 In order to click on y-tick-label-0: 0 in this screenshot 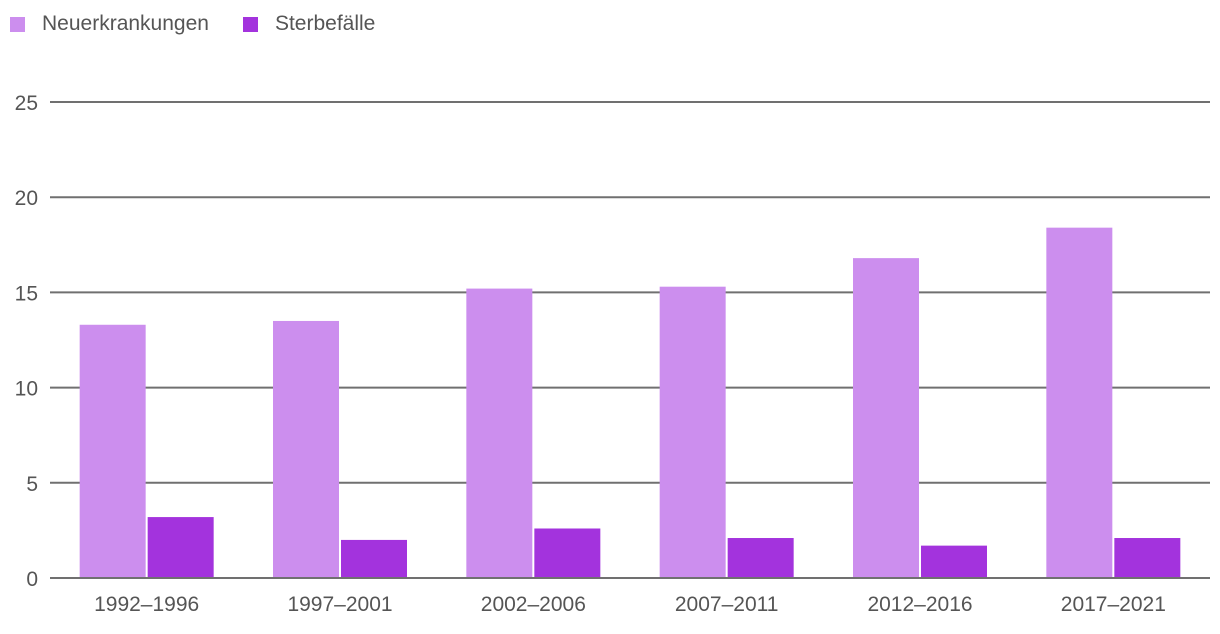, I will do `click(32, 579)`.